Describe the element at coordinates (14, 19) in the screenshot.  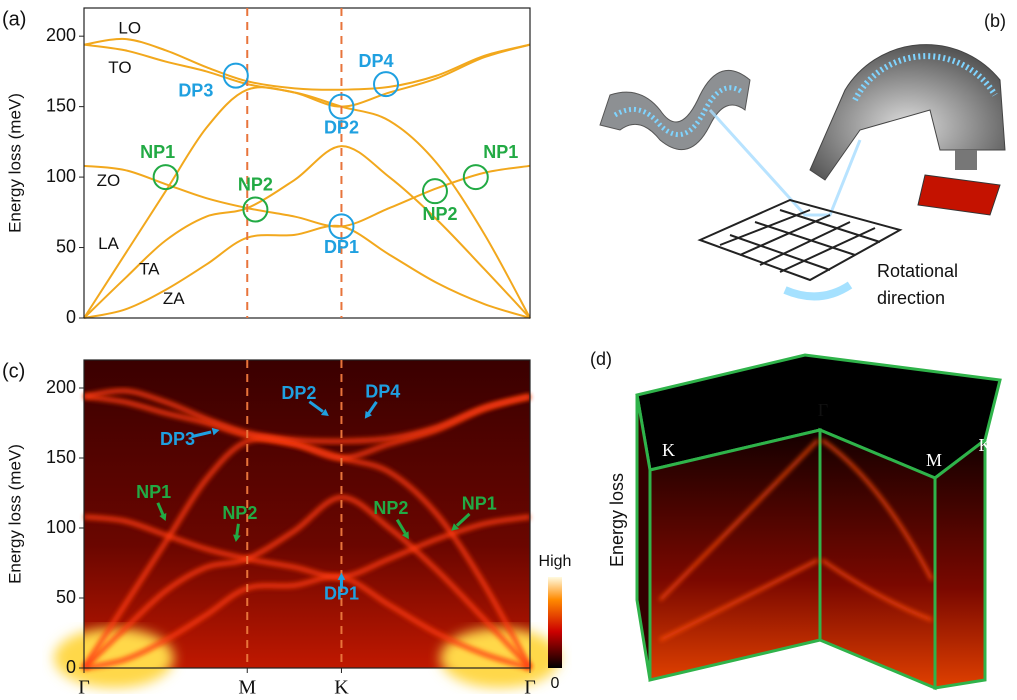
I see `panel-label: (a)` at that location.